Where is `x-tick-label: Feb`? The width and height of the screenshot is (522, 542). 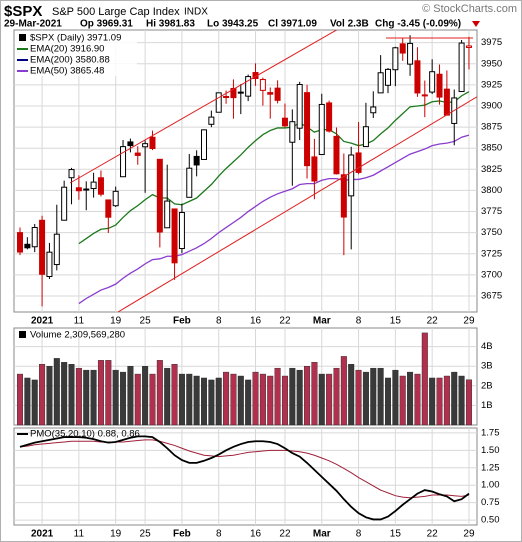 x-tick-label: Feb is located at coordinates (182, 321).